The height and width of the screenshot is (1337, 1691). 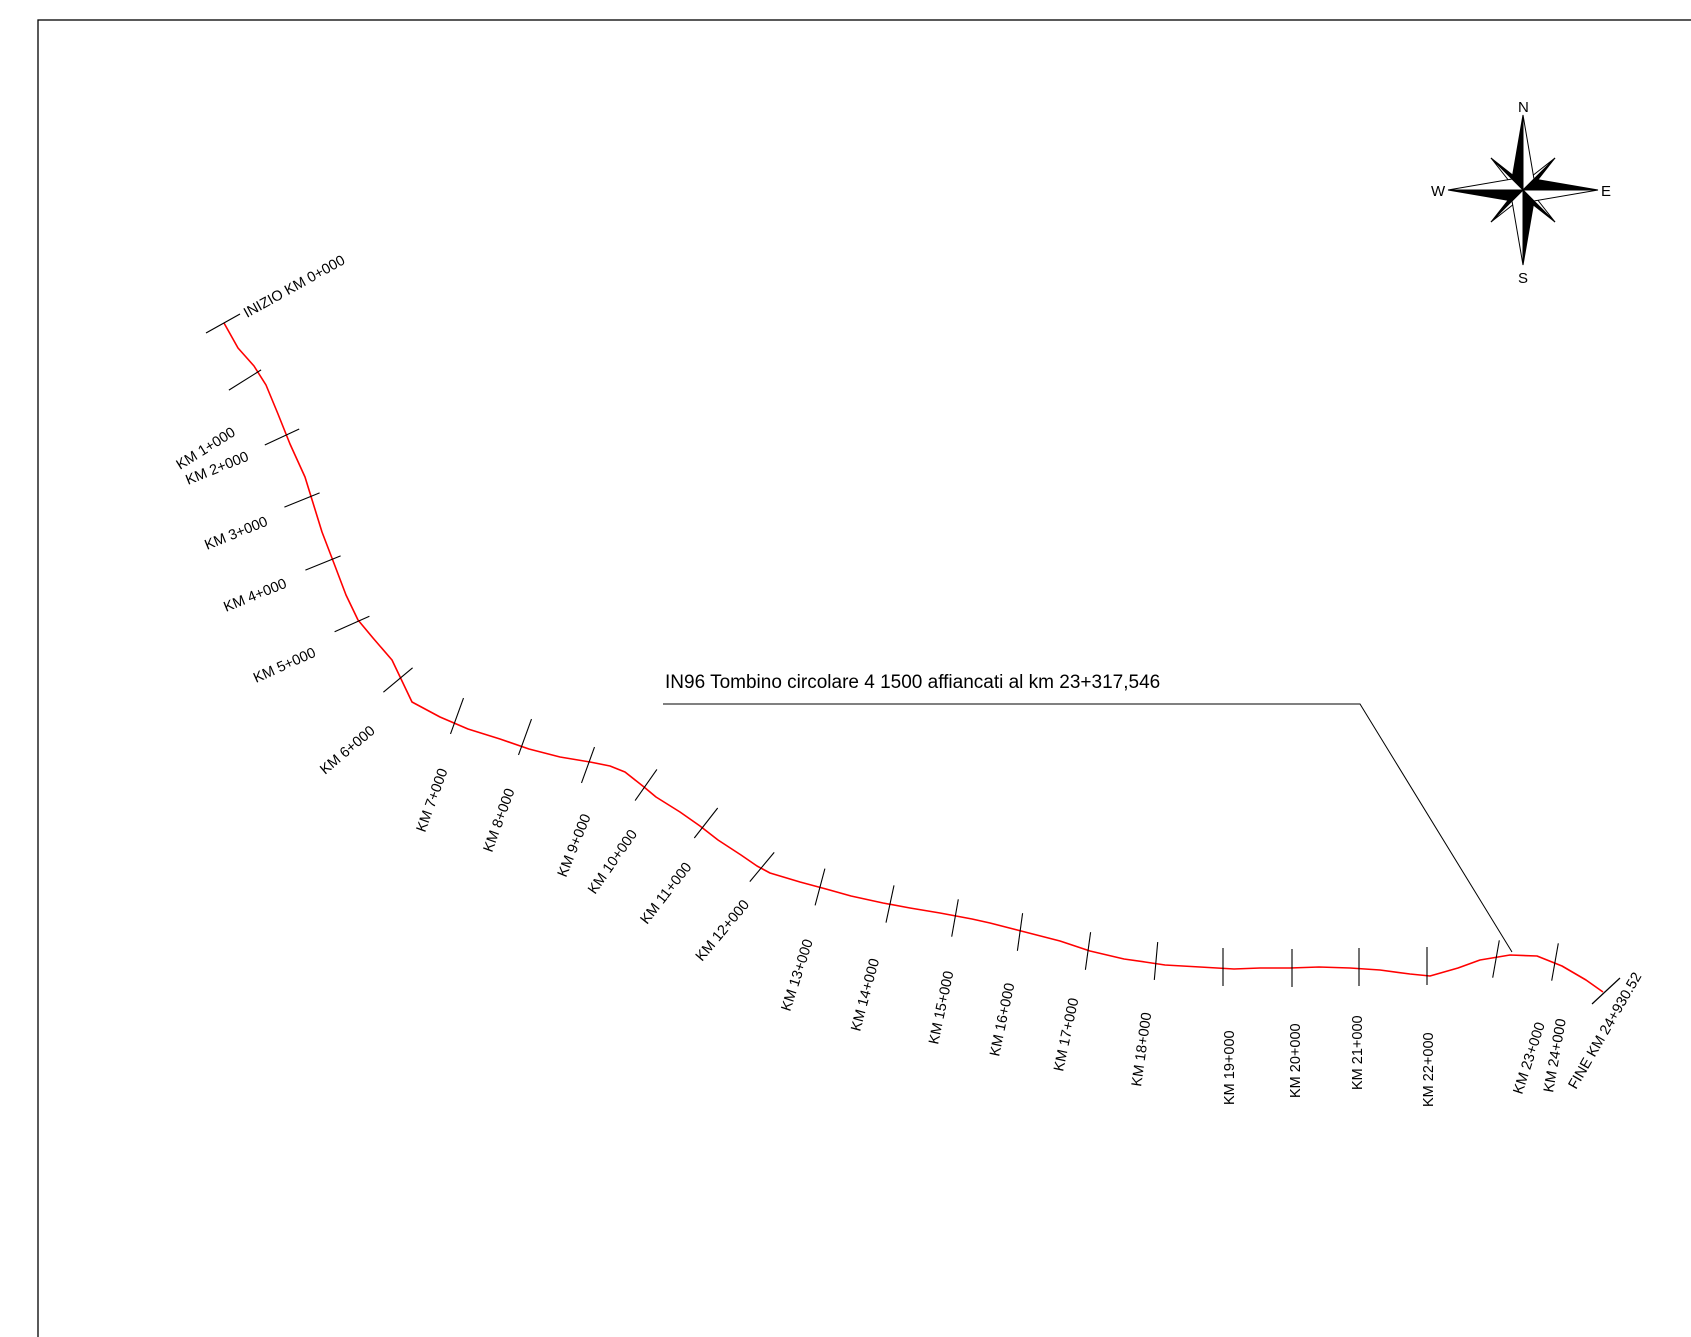 I want to click on station-marker: KM 13+000, so click(x=802, y=940).